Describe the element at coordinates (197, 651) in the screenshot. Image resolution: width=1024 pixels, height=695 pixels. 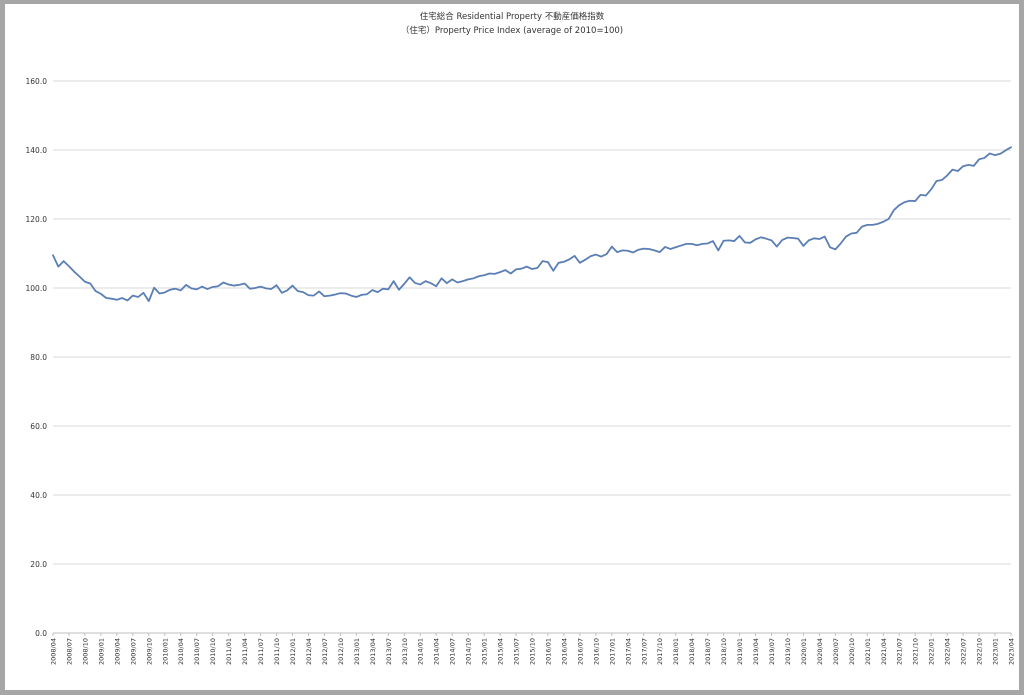
I see `x-tick-label: 2010/07` at that location.